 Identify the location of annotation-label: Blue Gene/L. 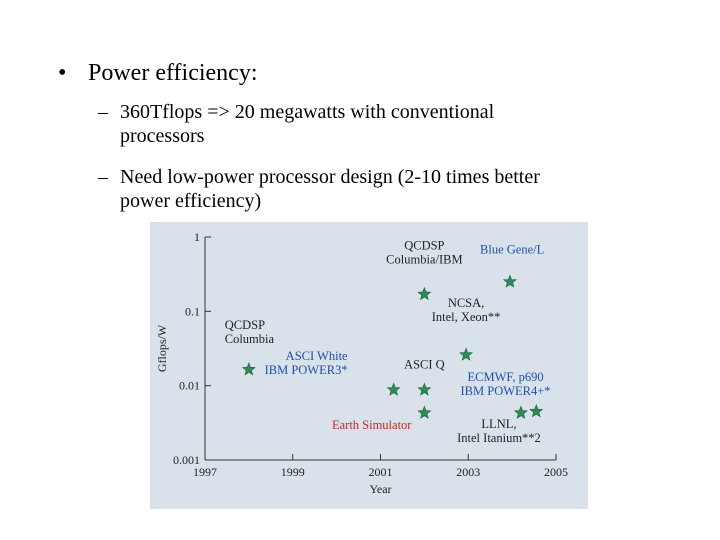
(512, 249).